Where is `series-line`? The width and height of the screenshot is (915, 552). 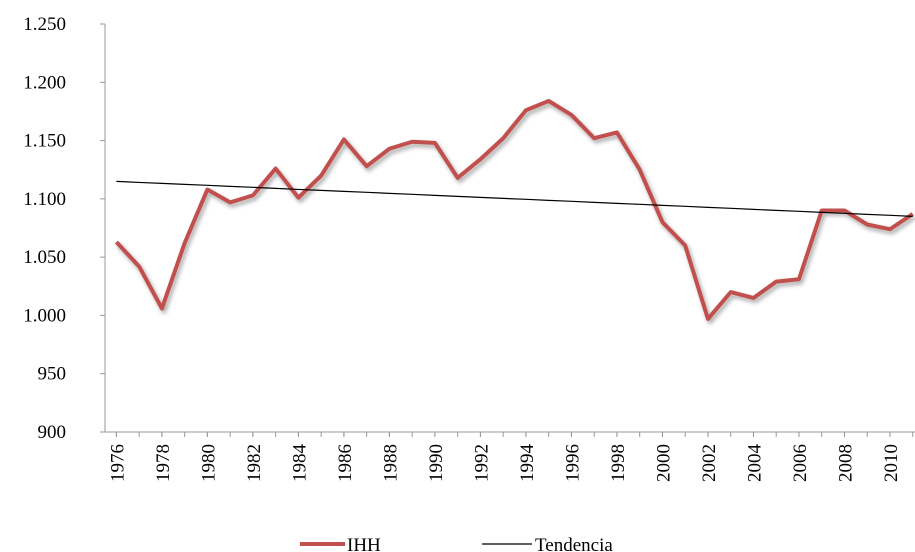
series-line is located at coordinates (514, 198).